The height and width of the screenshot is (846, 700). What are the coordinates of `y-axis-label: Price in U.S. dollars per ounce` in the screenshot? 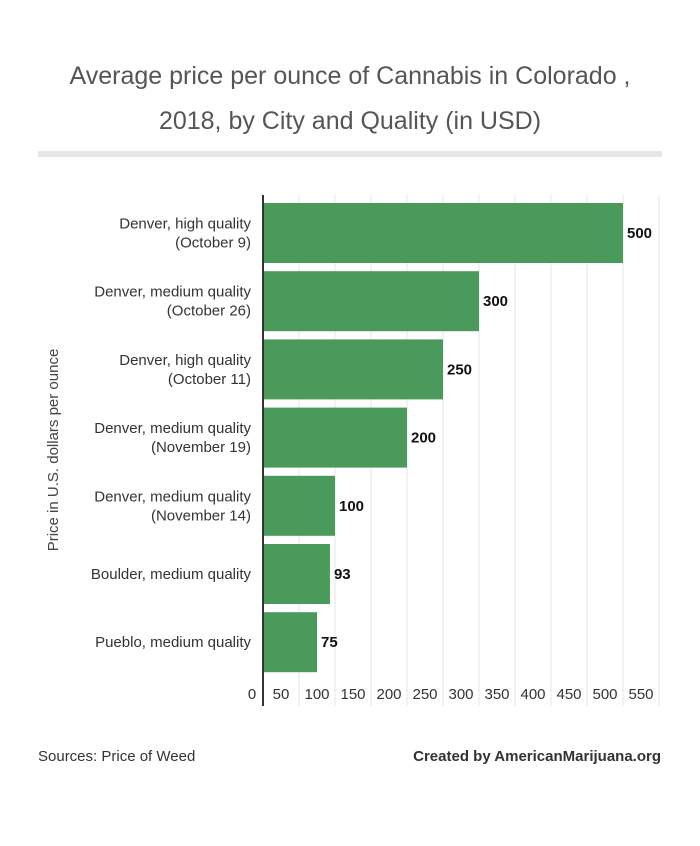 It's located at (53, 450).